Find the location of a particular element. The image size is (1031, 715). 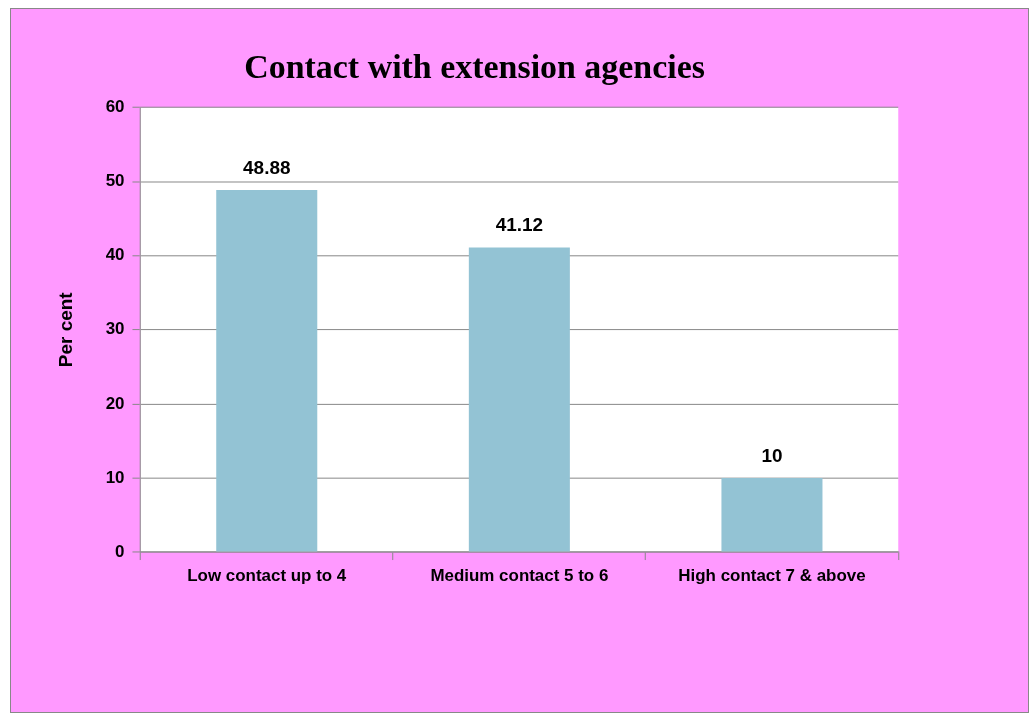

x-tick-label: Low contact up to 4 is located at coordinates (267, 575).